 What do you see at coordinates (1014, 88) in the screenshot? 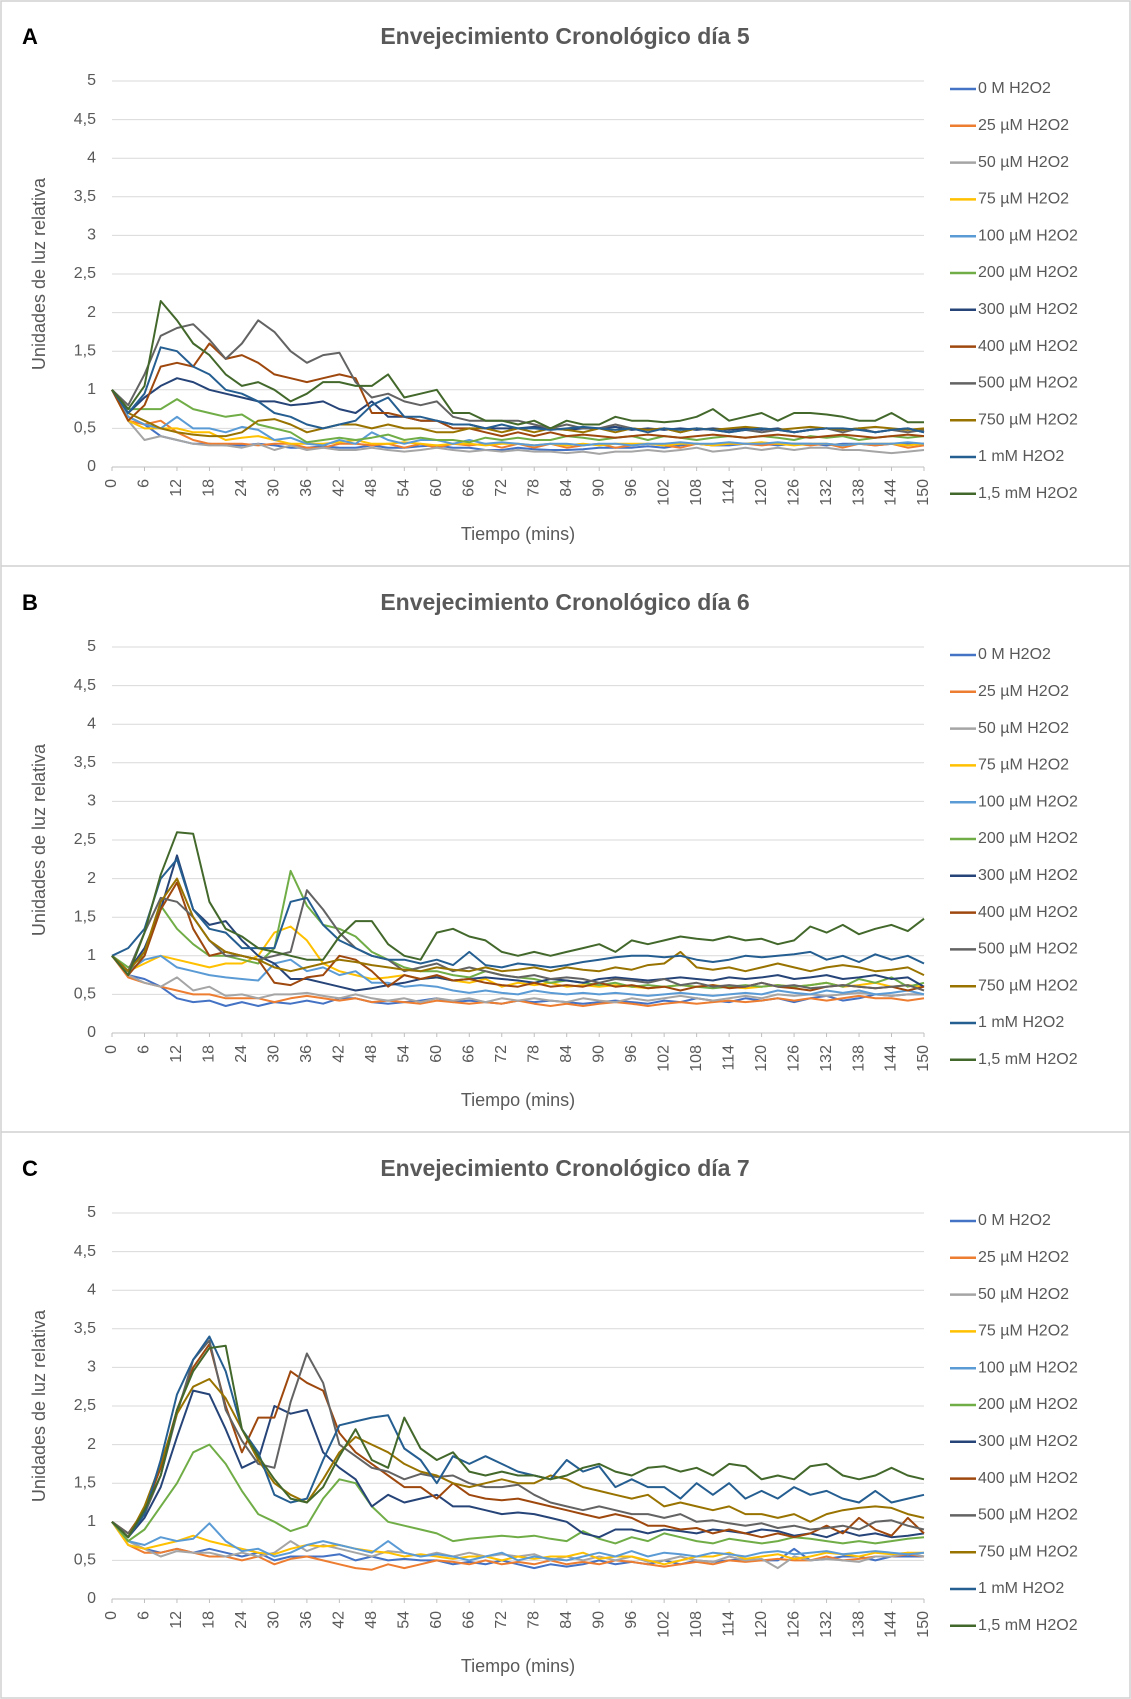
I see `legend-label: 0 M H2O2` at bounding box center [1014, 88].